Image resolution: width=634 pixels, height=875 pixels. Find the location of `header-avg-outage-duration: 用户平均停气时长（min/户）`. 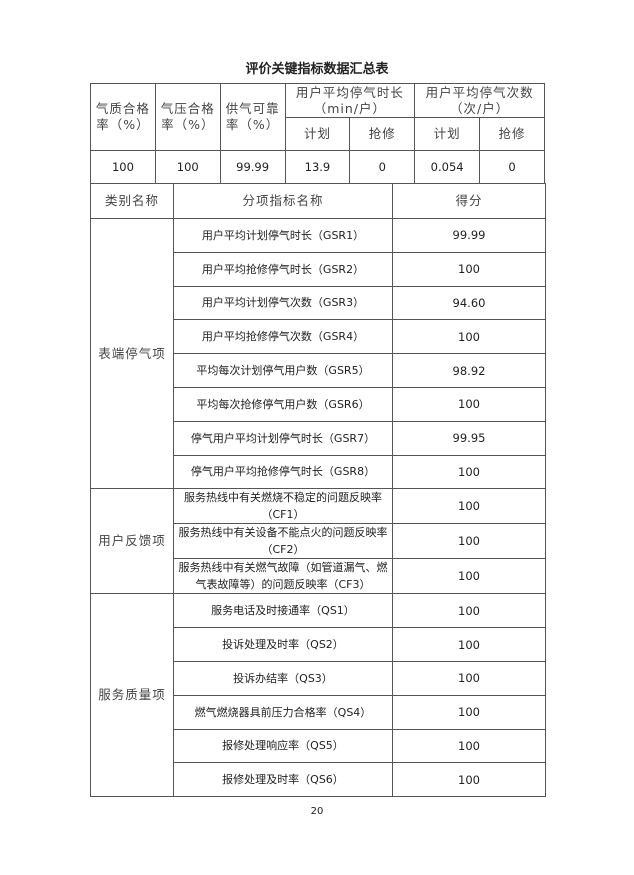

header-avg-outage-duration: 用户平均停气时长（min/户） is located at coordinates (350, 100).